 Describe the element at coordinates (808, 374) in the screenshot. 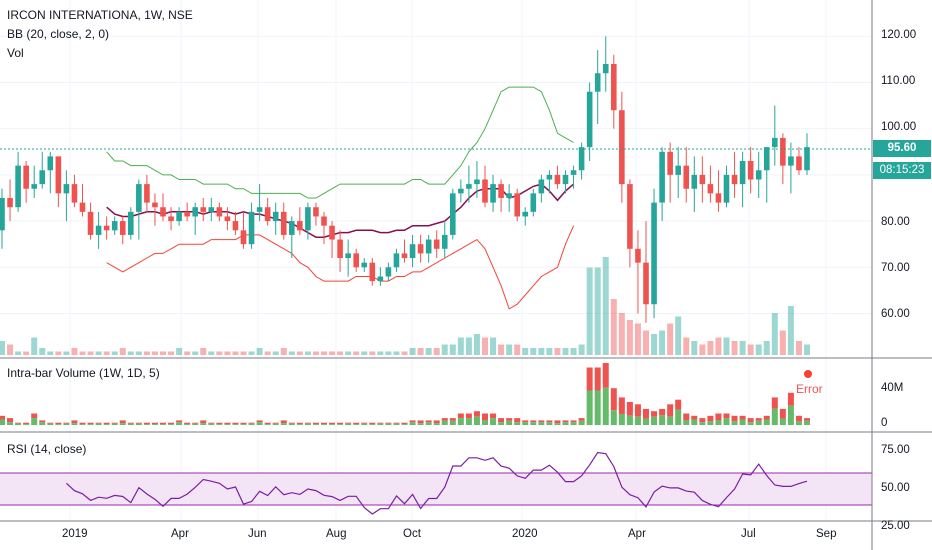

I see `error-indicator-icon` at that location.